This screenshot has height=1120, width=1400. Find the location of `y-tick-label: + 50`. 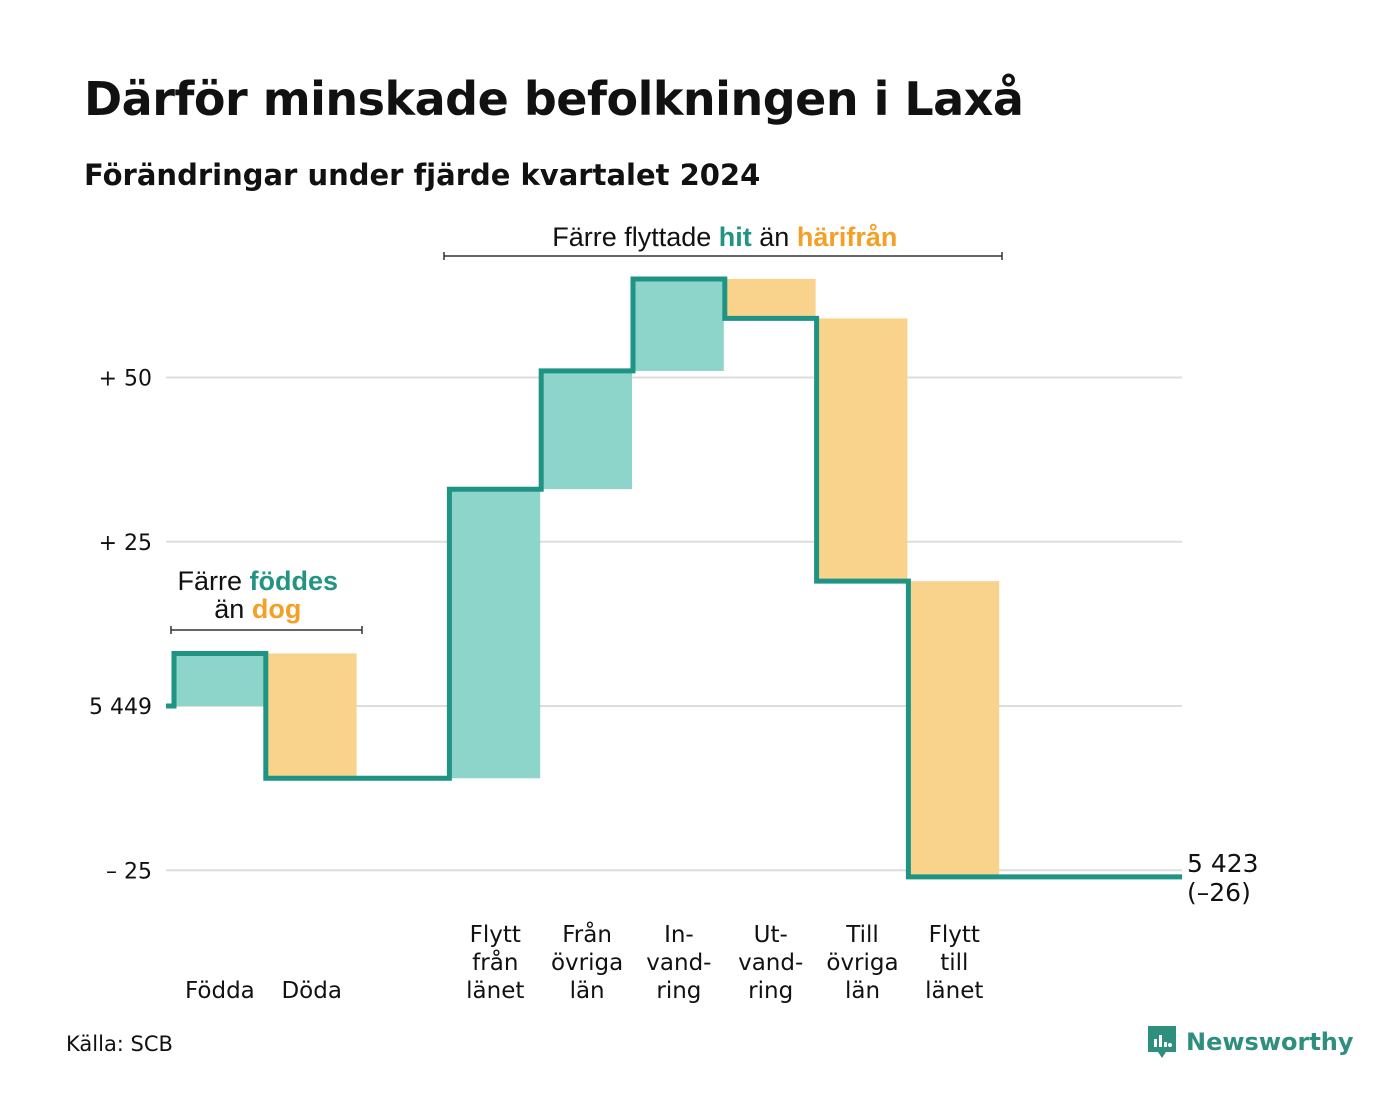

y-tick-label: + 50 is located at coordinates (125, 379).